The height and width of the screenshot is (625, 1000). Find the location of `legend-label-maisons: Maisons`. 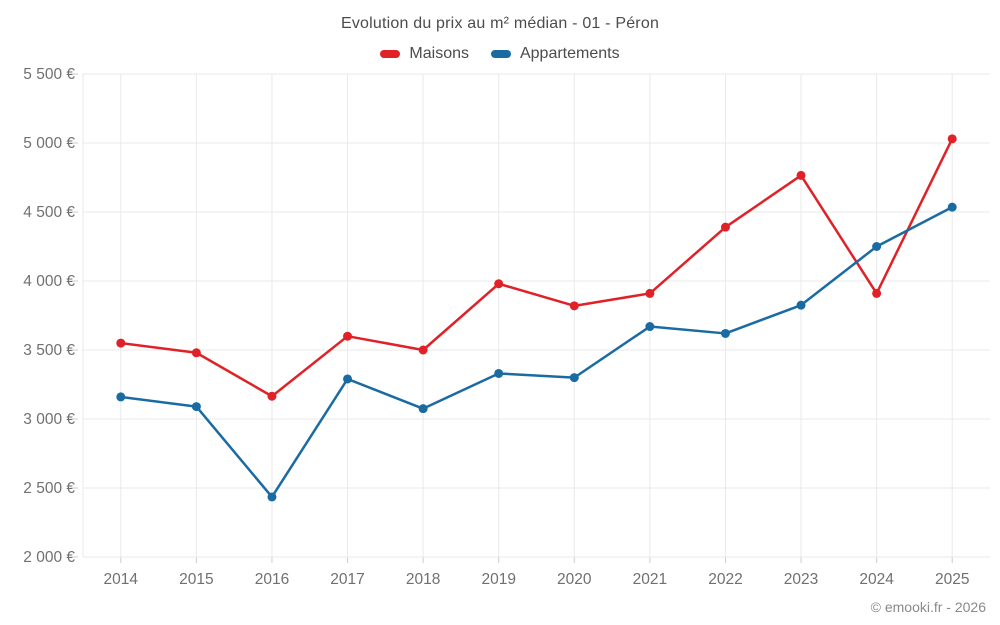

legend-label-maisons: Maisons is located at coordinates (439, 53).